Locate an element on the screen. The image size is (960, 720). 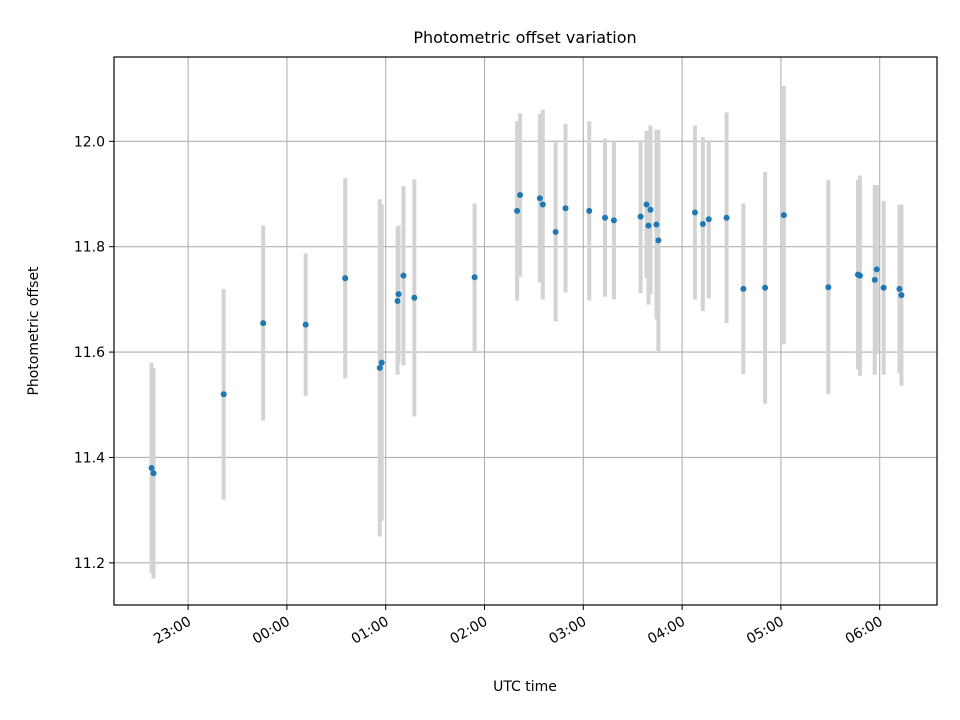
y-axis-label: Photometric offset is located at coordinates (34, 331).